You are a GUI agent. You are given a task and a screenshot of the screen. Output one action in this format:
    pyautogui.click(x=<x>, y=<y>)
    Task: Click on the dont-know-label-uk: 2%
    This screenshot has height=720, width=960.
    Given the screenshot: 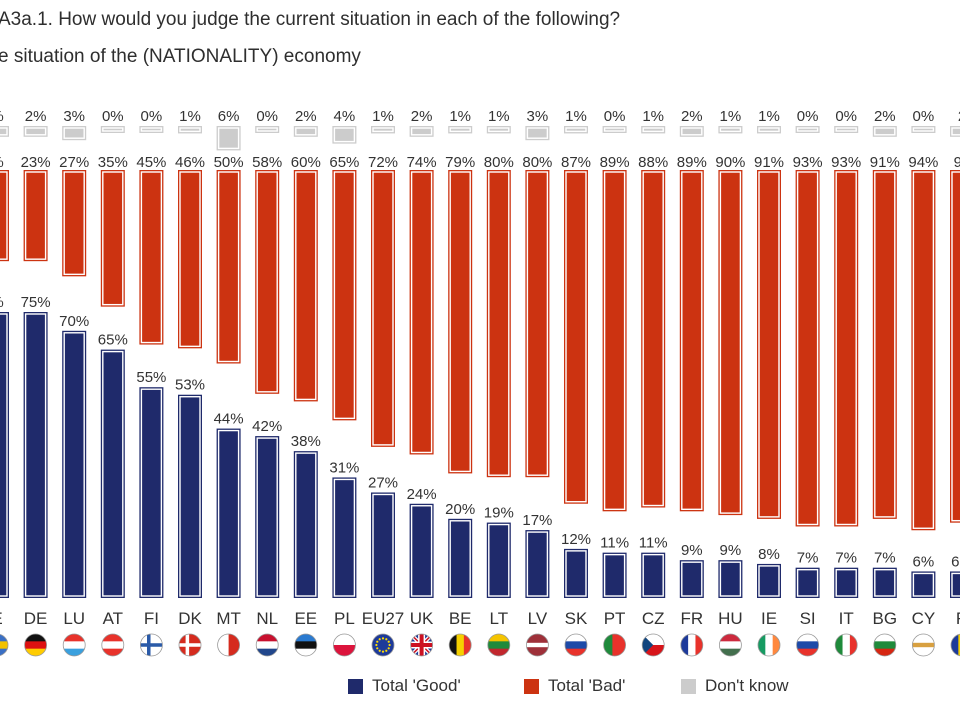 What is the action you would take?
    pyautogui.click(x=422, y=116)
    